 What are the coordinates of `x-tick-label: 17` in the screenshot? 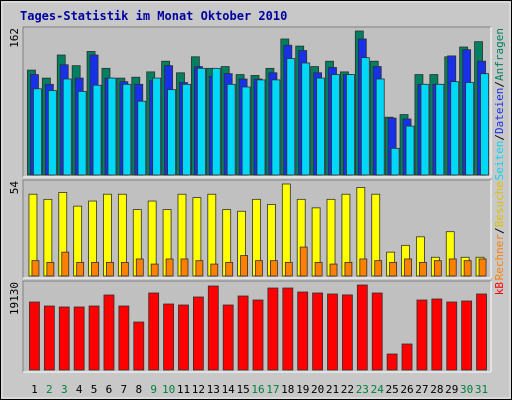 It's located at (272, 389).